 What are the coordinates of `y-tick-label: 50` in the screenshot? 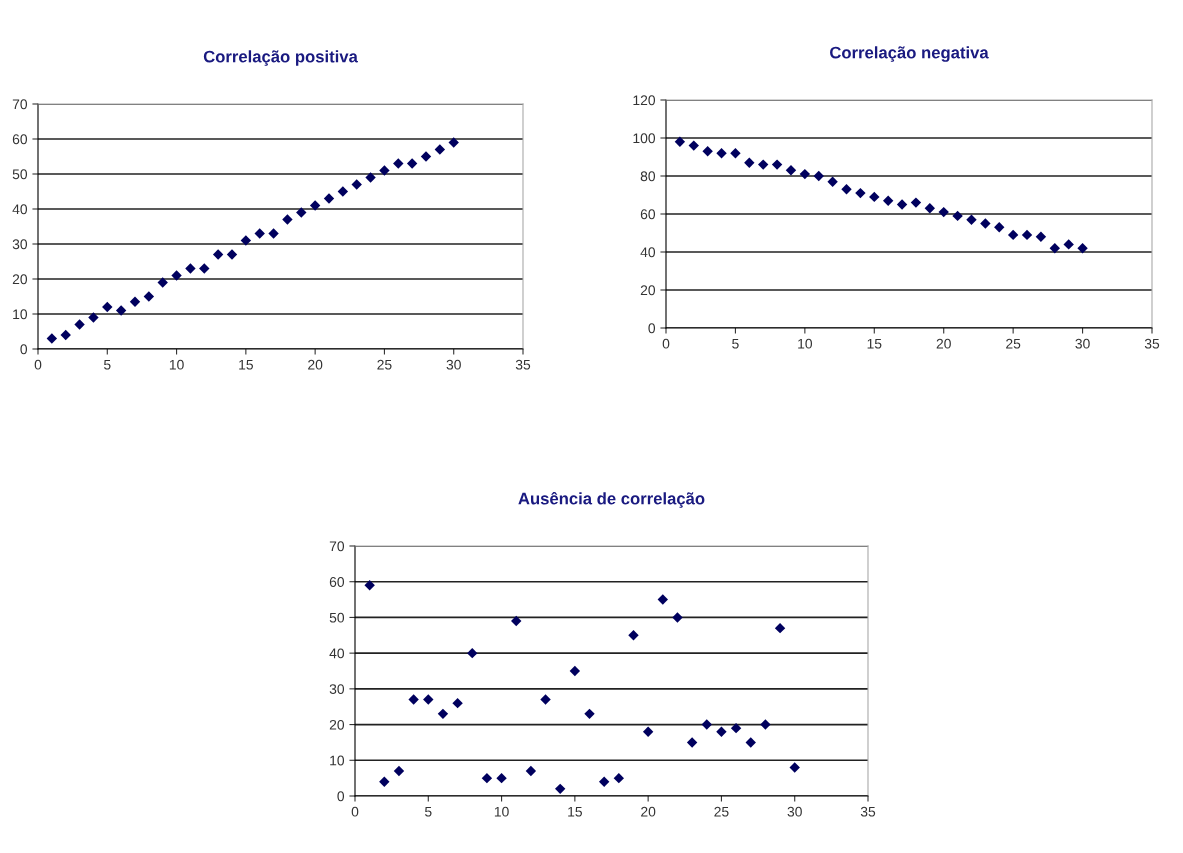 It's located at (337, 617).